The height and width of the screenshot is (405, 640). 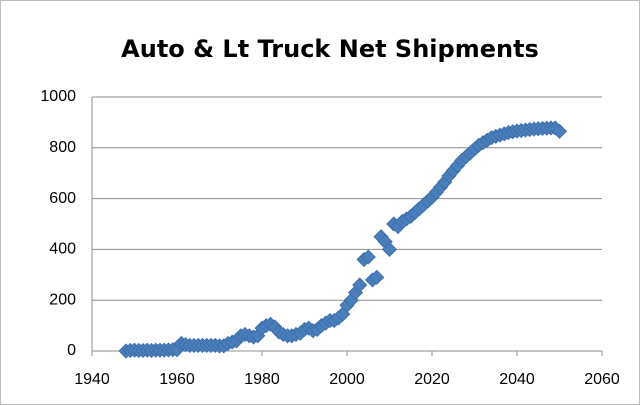 I want to click on y-tick-label: 200, so click(x=62, y=299).